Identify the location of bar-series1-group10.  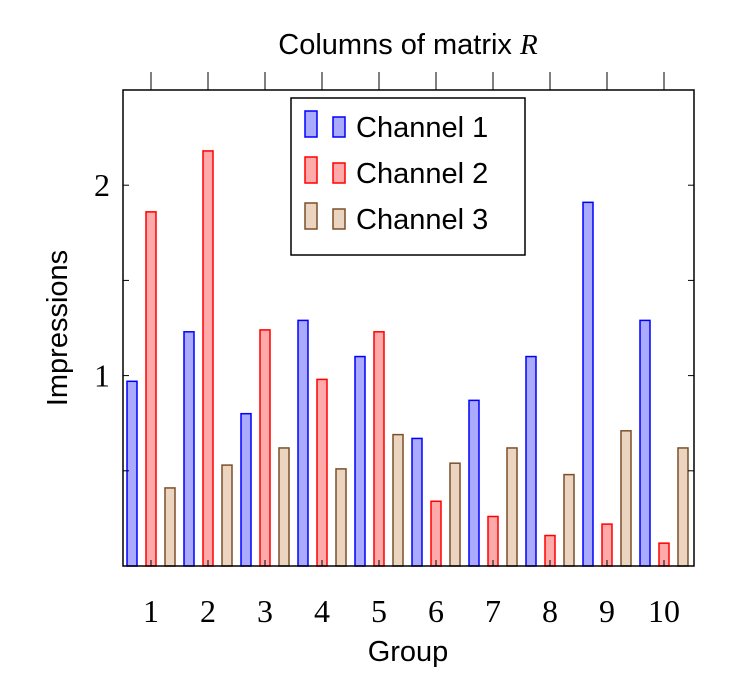
(645, 443).